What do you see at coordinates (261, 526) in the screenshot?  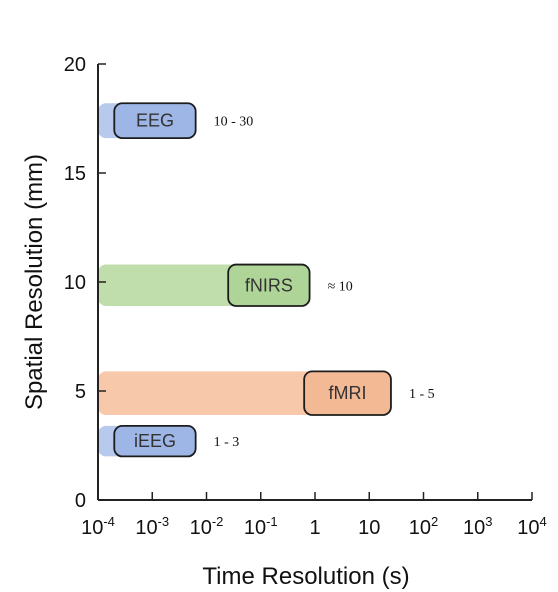 I see `x-tick-label--1: 10⁻¹` at bounding box center [261, 526].